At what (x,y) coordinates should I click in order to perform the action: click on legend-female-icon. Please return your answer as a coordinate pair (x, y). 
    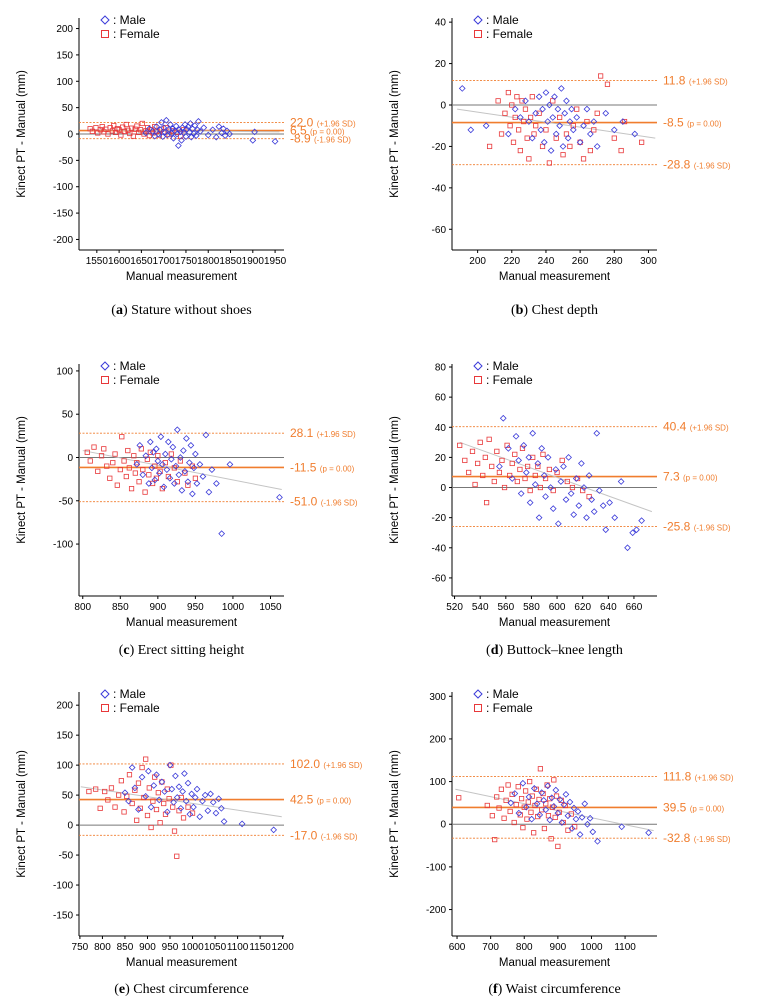
    Looking at the image, I should click on (105, 34).